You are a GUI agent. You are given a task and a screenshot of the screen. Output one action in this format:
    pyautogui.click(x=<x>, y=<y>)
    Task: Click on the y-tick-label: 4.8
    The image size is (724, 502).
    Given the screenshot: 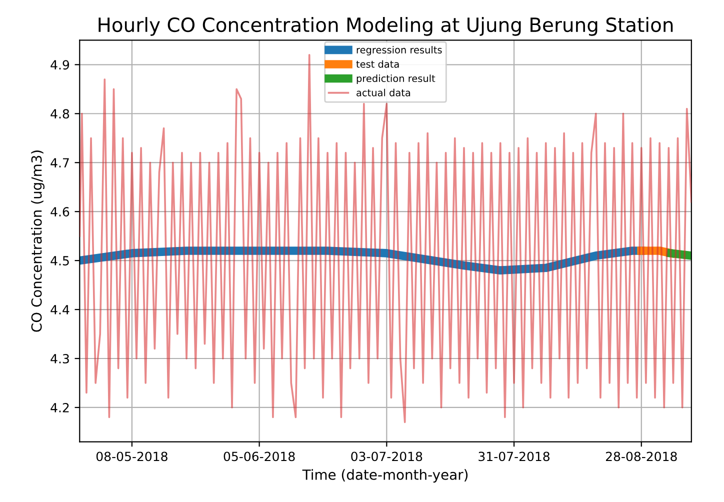 What is the action you would take?
    pyautogui.click(x=60, y=114)
    